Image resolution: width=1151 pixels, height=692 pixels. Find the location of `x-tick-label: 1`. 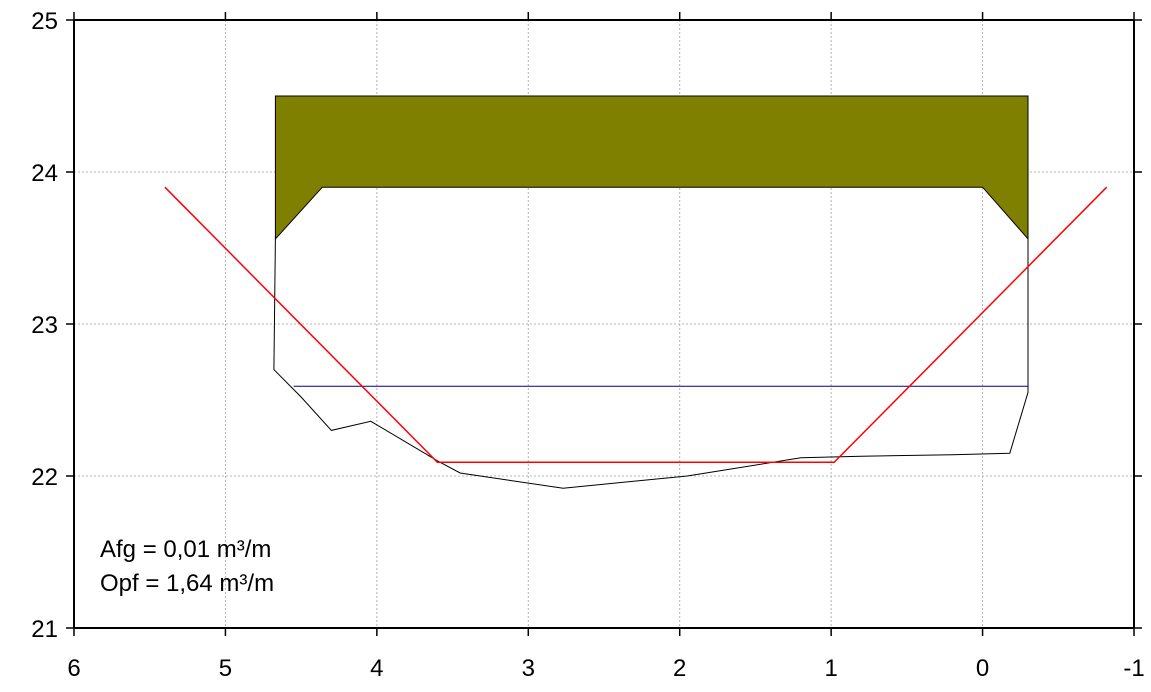

x-tick-label: 1 is located at coordinates (830, 668).